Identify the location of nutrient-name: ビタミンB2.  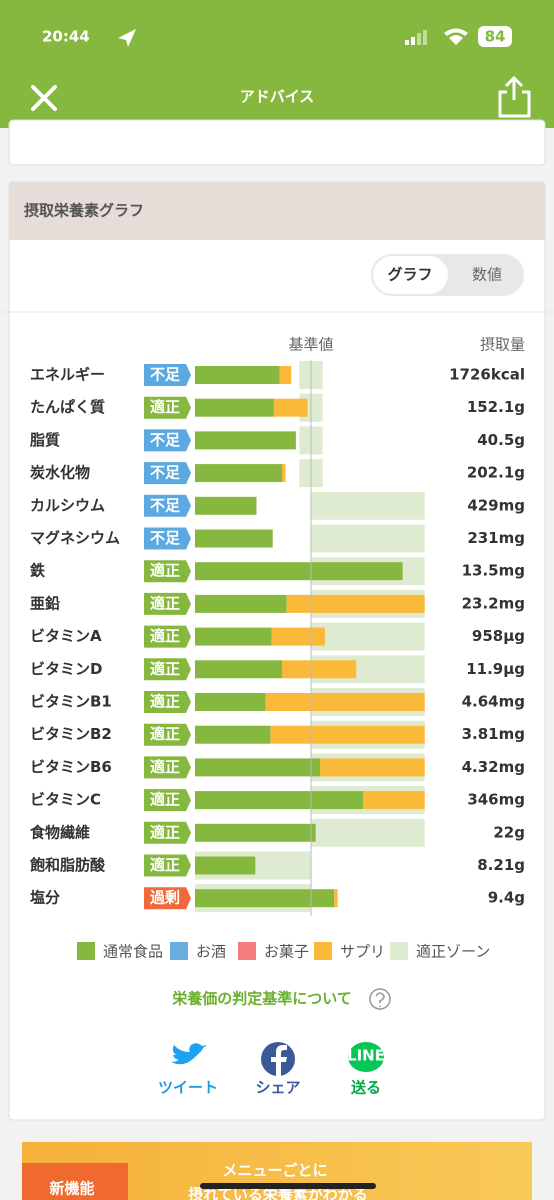
(71, 734).